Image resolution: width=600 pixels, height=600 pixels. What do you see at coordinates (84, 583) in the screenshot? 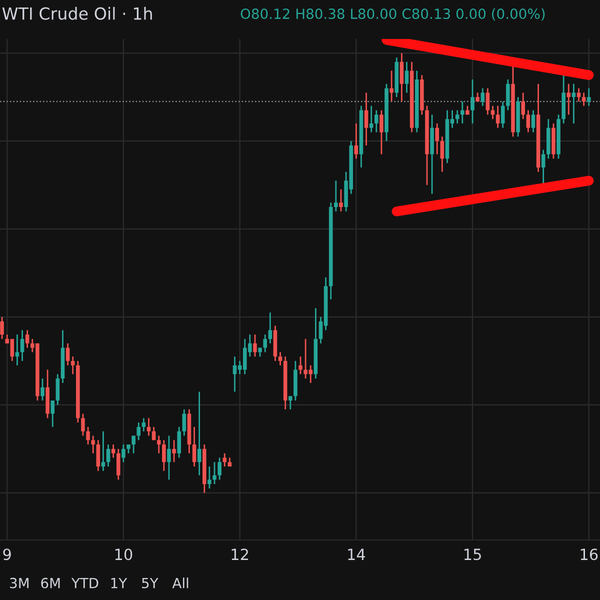
I see `text: YTD` at bounding box center [84, 583].